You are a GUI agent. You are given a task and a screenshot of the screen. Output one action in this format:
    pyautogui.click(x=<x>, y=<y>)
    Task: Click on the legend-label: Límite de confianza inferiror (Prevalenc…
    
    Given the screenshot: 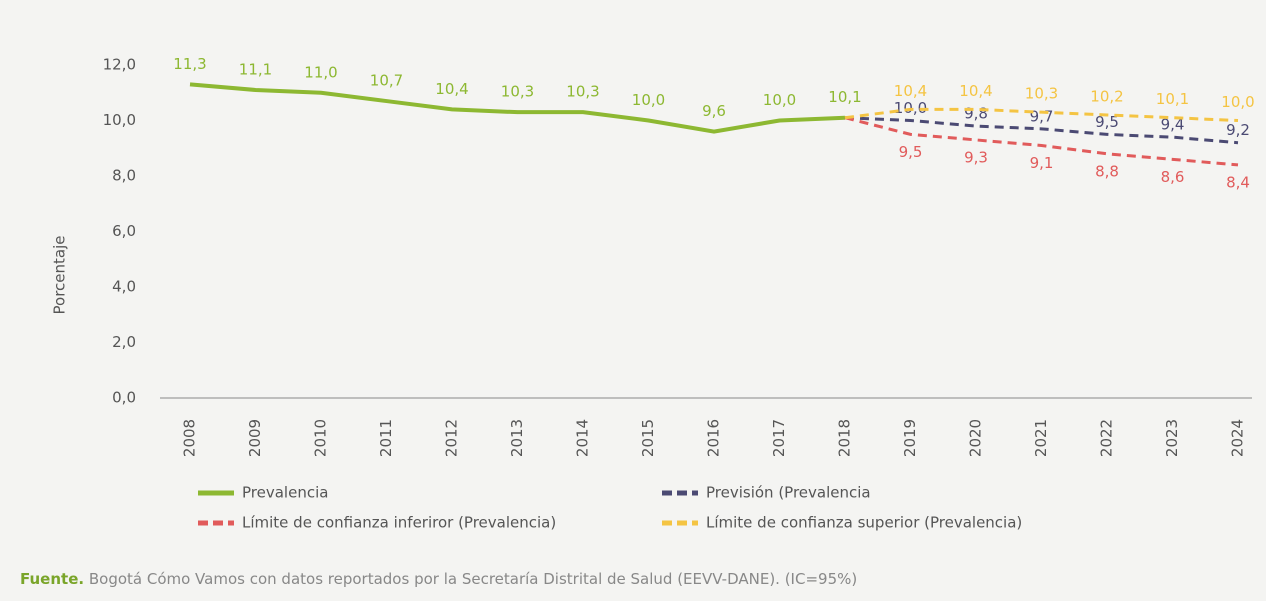 What is the action you would take?
    pyautogui.click(x=399, y=523)
    